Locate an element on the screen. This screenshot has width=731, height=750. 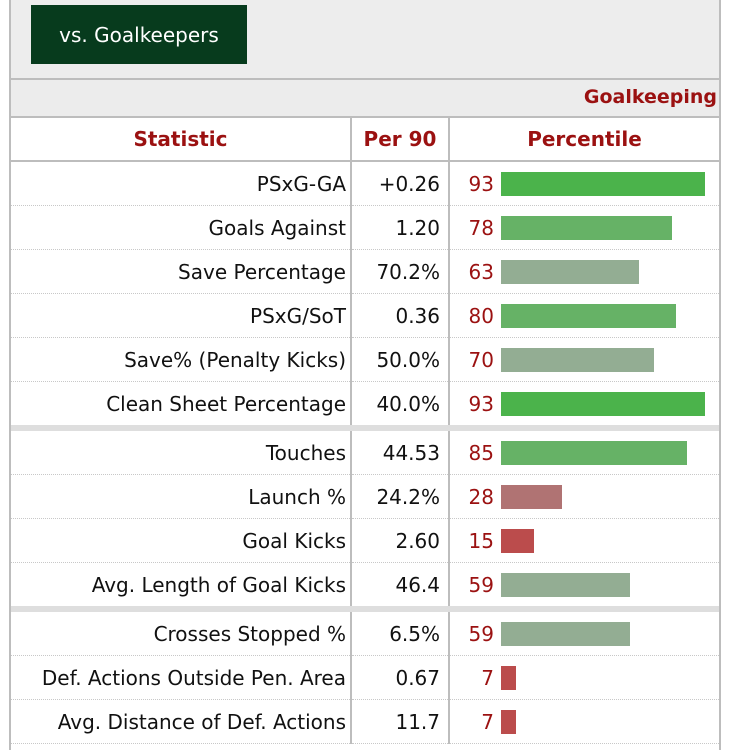
table-row: PSxG-GA +0.26 93 is located at coordinates (365, 183).